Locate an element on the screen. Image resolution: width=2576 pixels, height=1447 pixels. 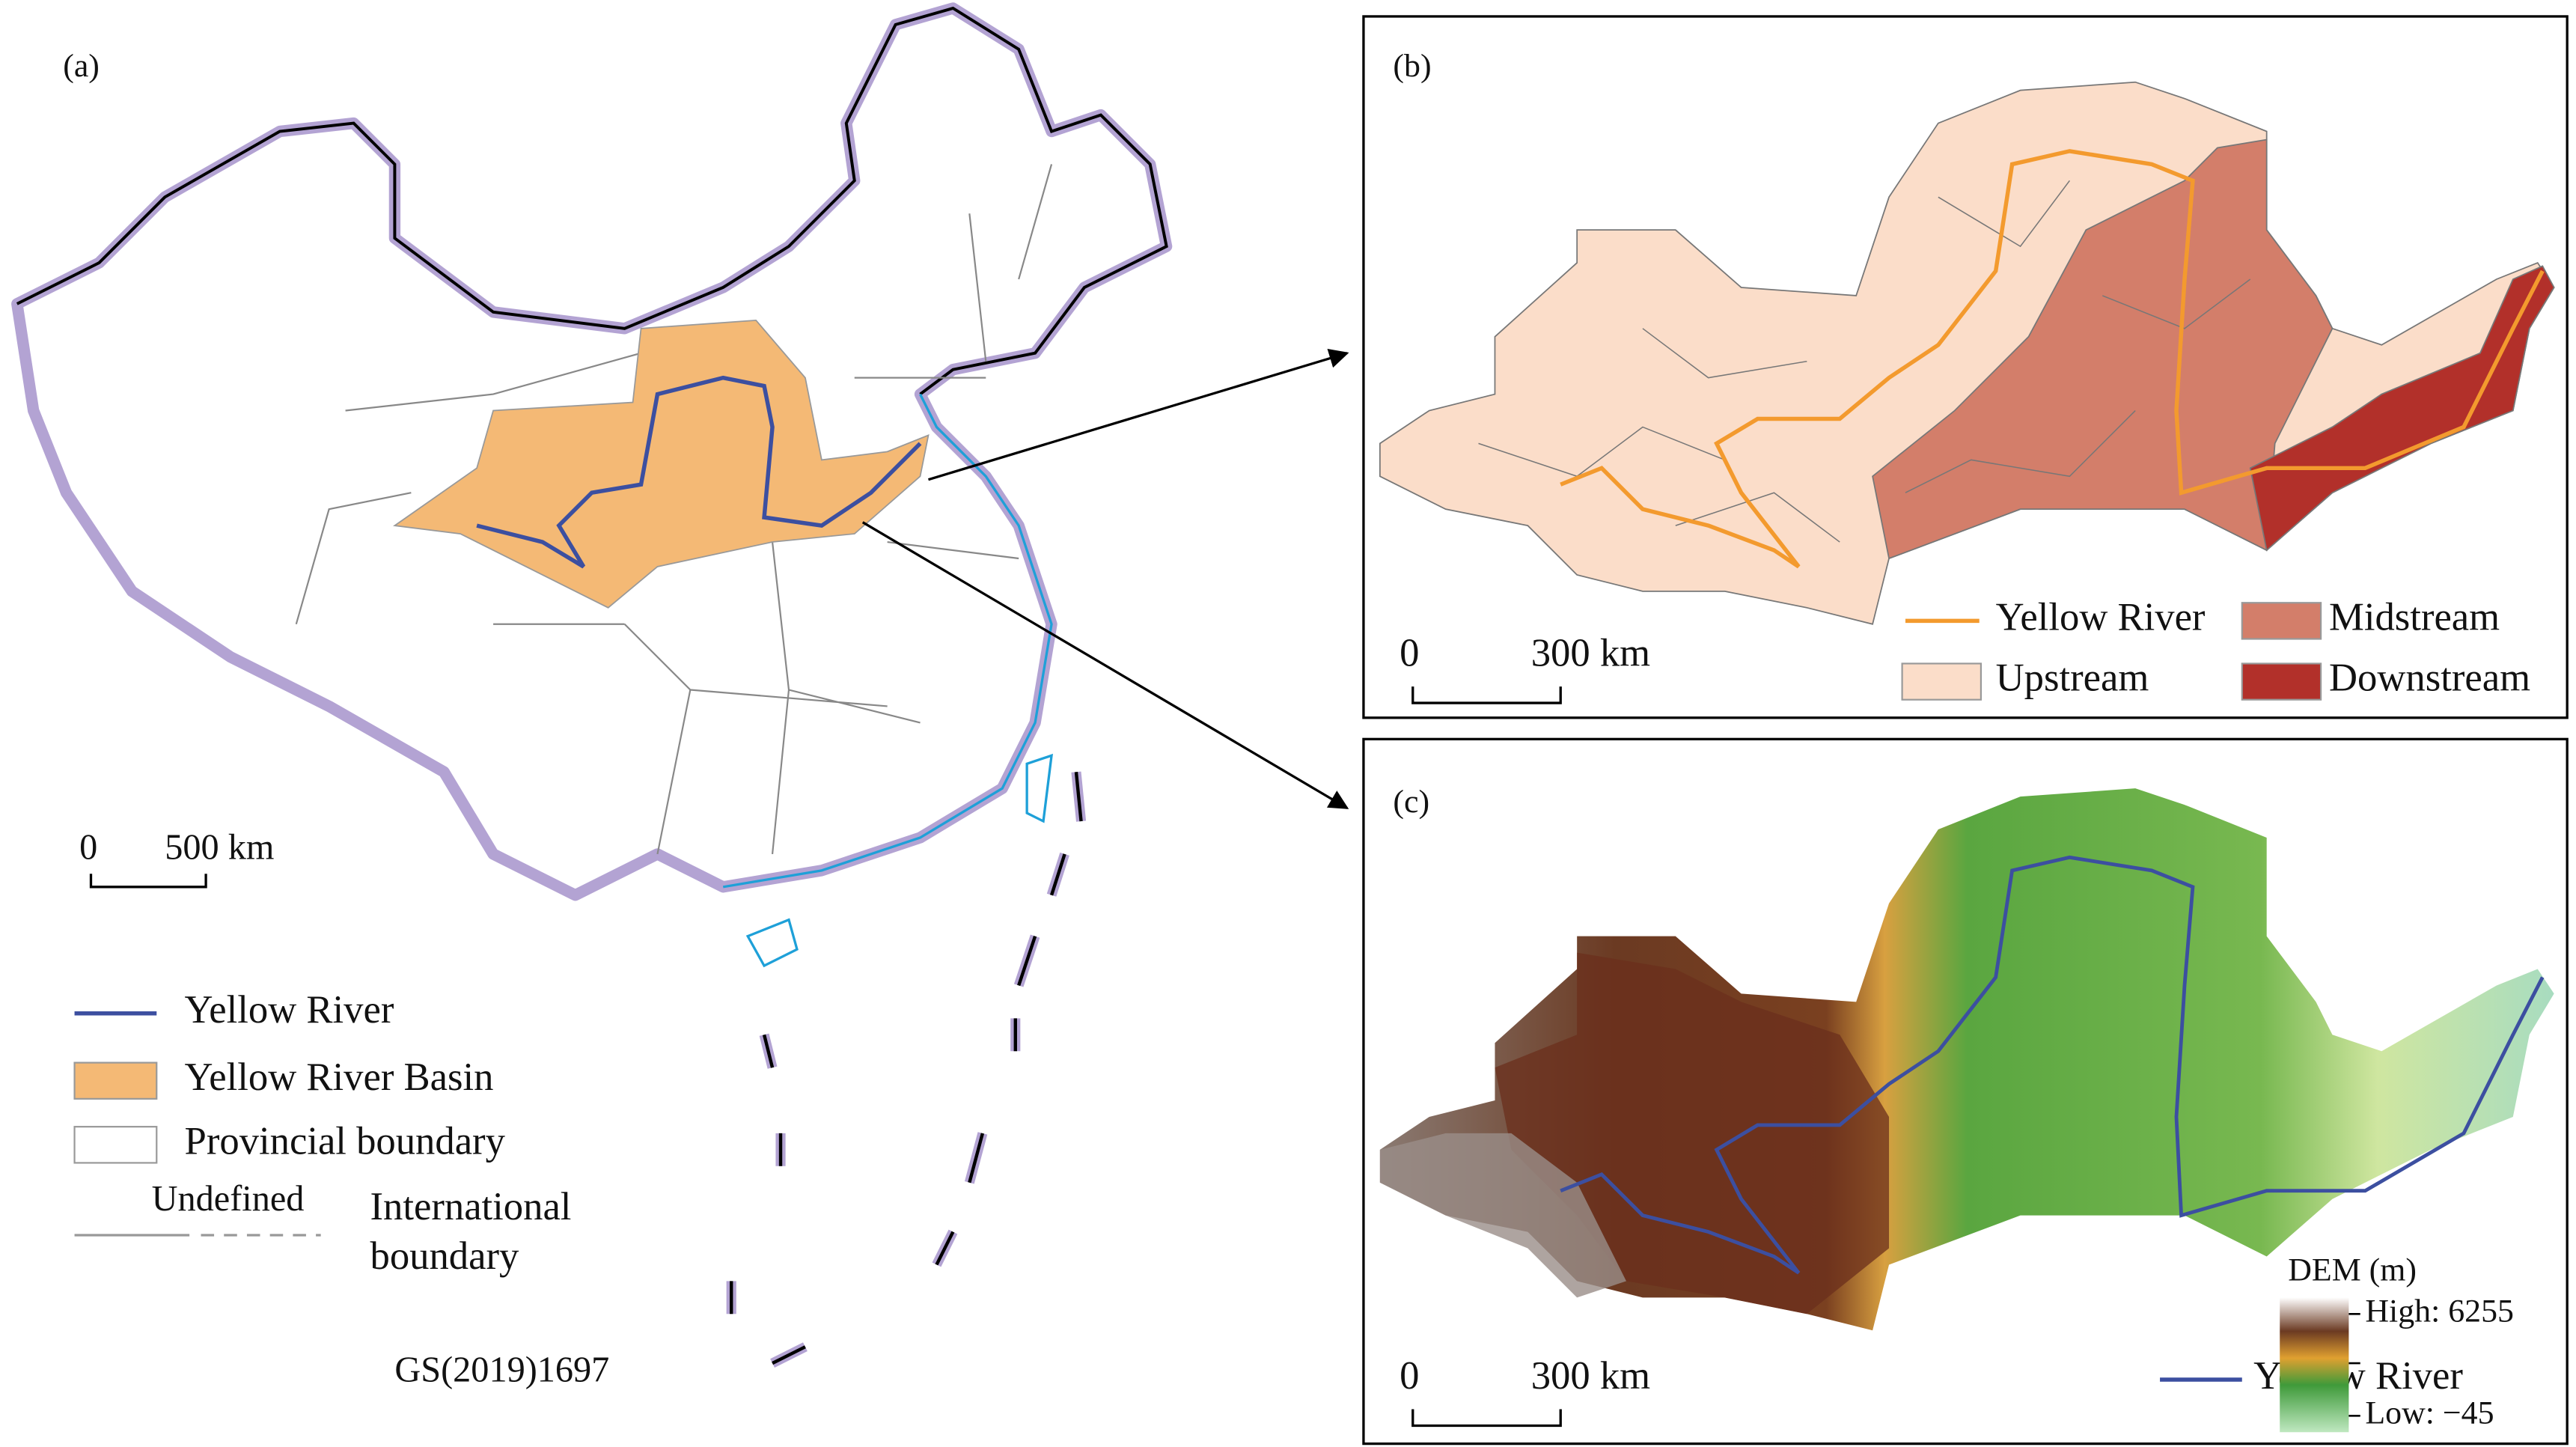
legend-label: International is located at coordinates (471, 1206).